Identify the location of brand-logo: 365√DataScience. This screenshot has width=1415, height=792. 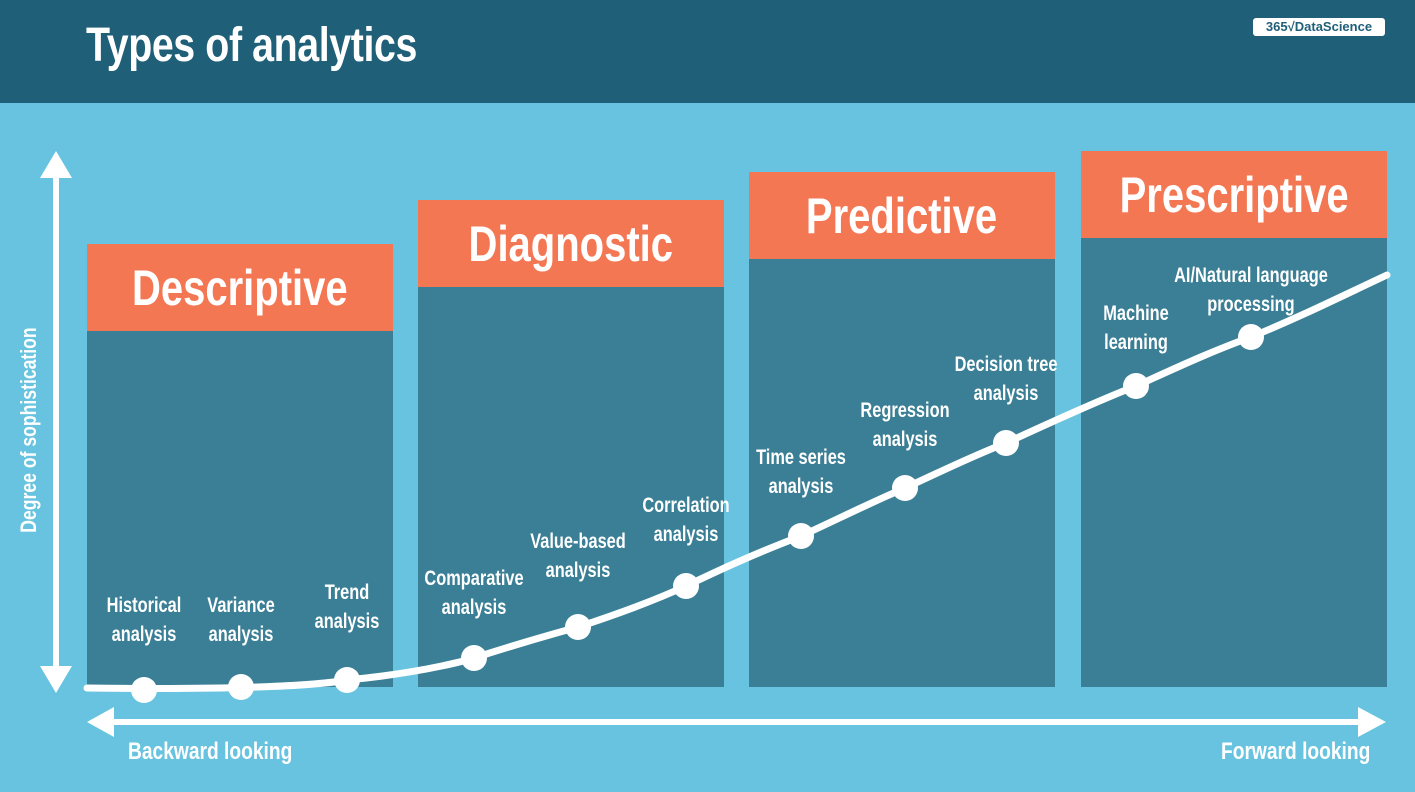
(1319, 27).